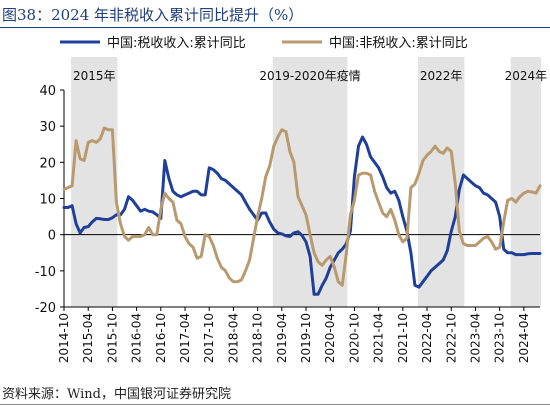 This screenshot has width=550, height=410. I want to click on x-tick-label: 2022-10, so click(451, 338).